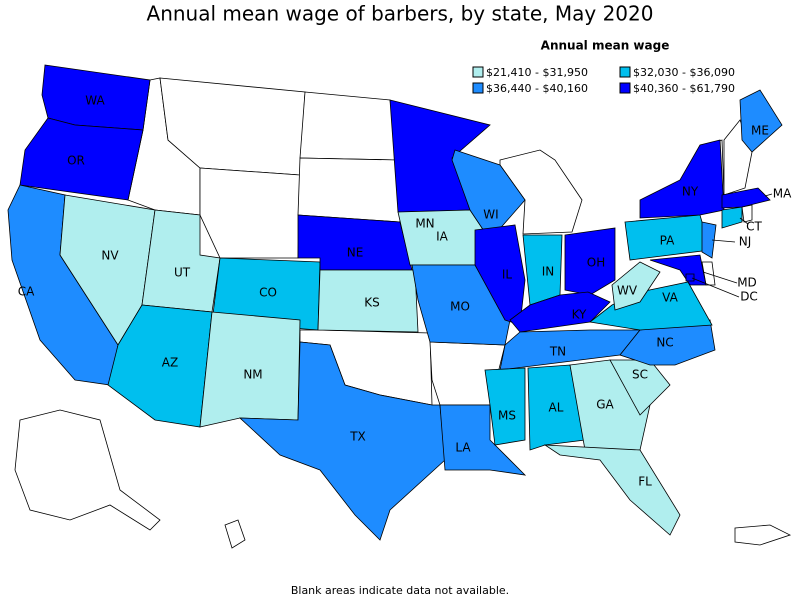 The image size is (800, 600). What do you see at coordinates (490, 215) in the screenshot?
I see `state-label: WI` at bounding box center [490, 215].